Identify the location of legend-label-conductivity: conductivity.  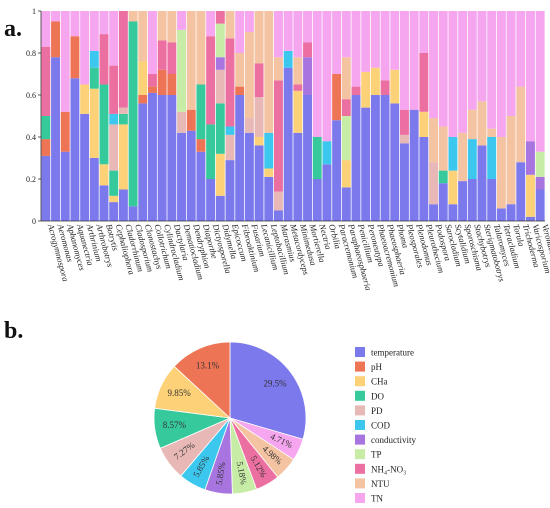
(393, 440).